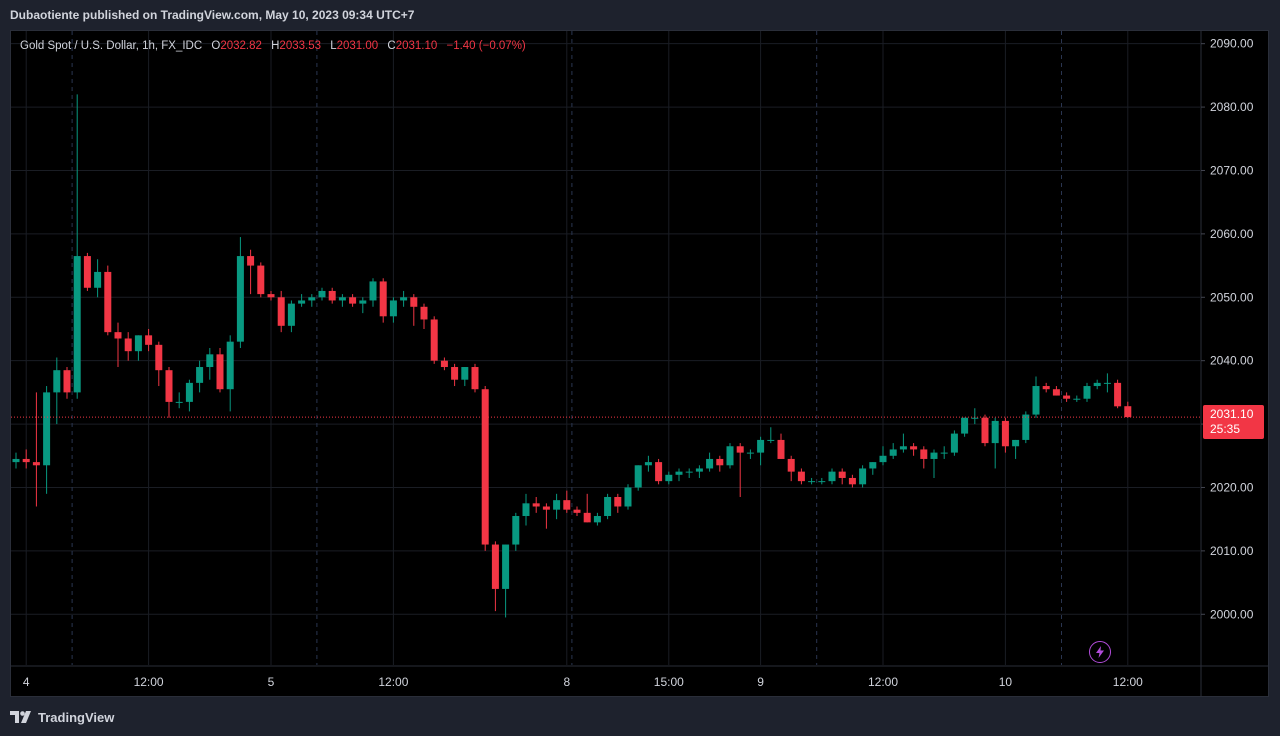 The image size is (1280, 736). I want to click on x-tick-label: 12:00, so click(1128, 682).